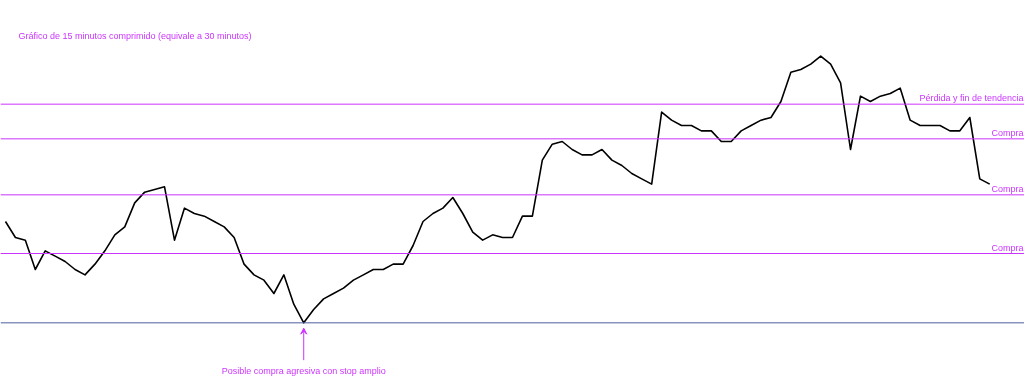 This screenshot has height=386, width=1024. Describe the element at coordinates (303, 370) in the screenshot. I see `annotation: Posible compra agresiva con stop amplio` at that location.